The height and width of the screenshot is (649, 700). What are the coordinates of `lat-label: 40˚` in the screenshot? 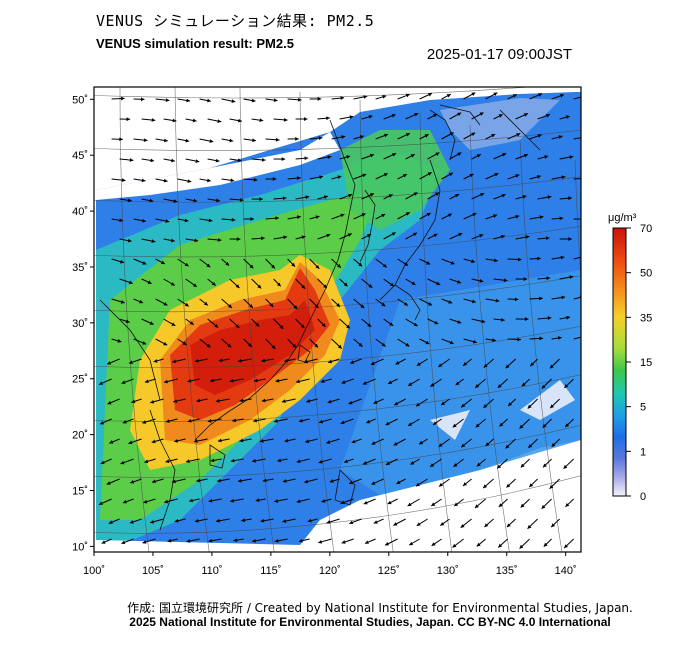 It's located at (80, 212).